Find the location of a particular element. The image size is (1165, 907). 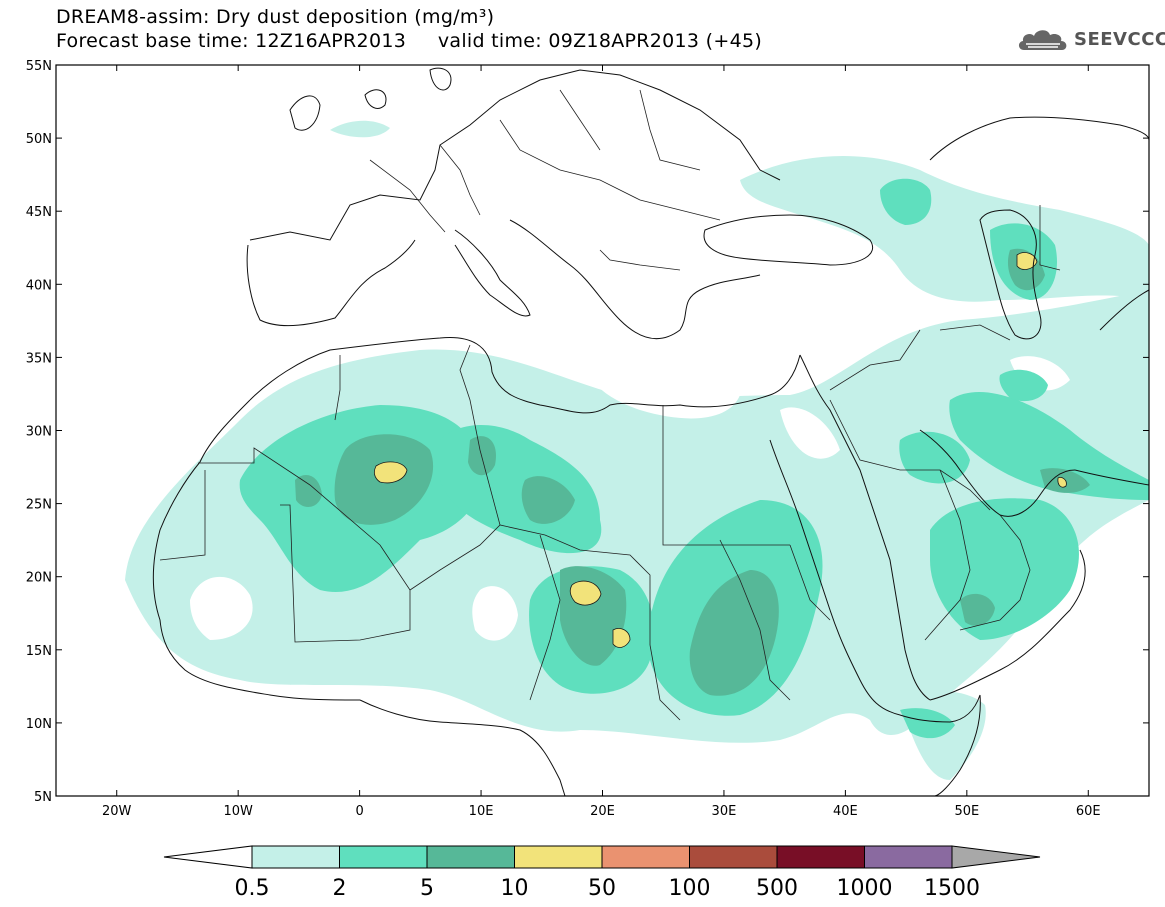

colorbar-label: 10 is located at coordinates (515, 888).